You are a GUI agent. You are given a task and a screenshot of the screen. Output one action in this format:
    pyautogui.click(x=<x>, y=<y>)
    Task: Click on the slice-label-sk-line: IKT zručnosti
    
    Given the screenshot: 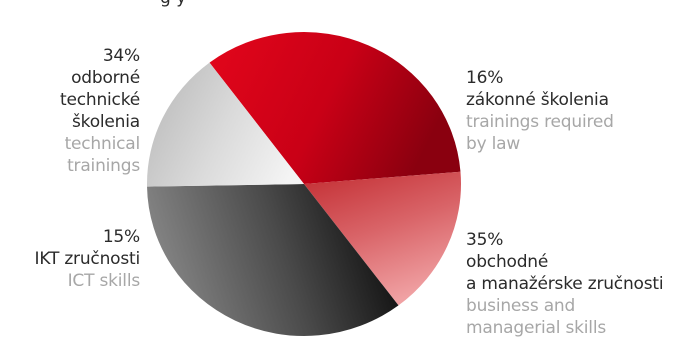 What is the action you would take?
    pyautogui.click(x=87, y=259)
    